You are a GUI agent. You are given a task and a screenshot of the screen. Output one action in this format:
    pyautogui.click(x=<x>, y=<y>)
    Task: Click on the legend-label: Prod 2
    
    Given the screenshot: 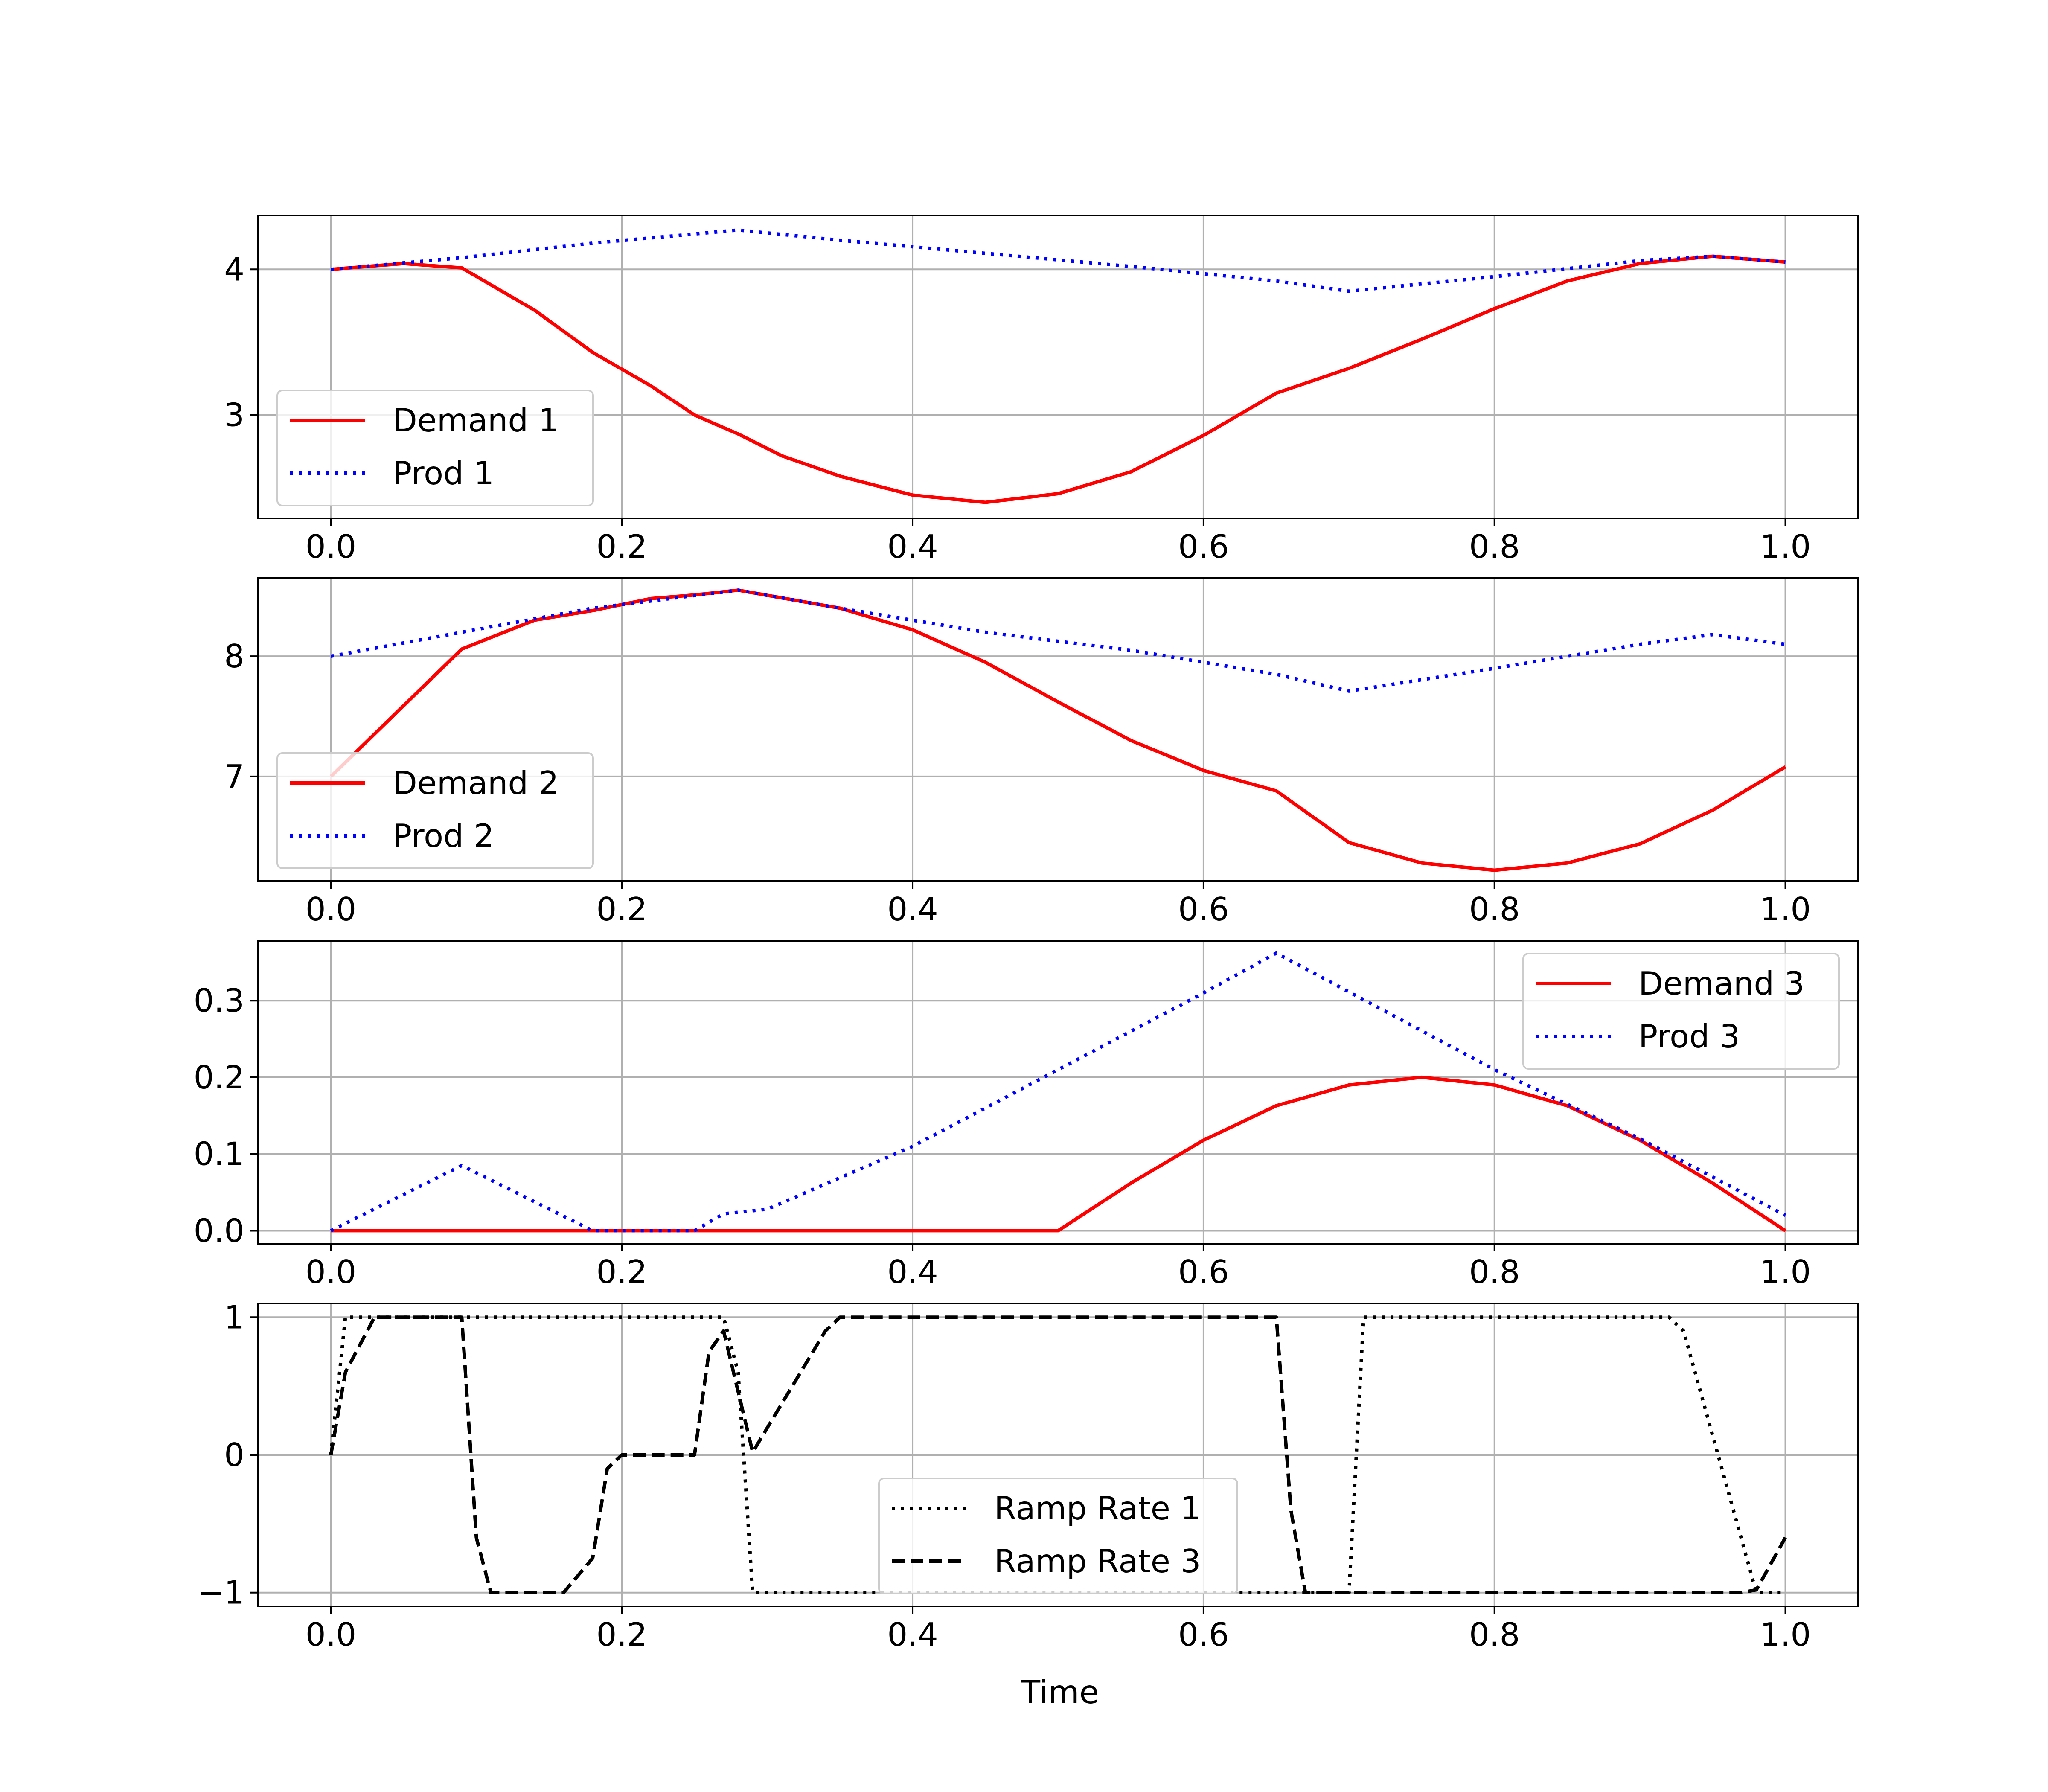 What is the action you would take?
    pyautogui.click(x=444, y=836)
    